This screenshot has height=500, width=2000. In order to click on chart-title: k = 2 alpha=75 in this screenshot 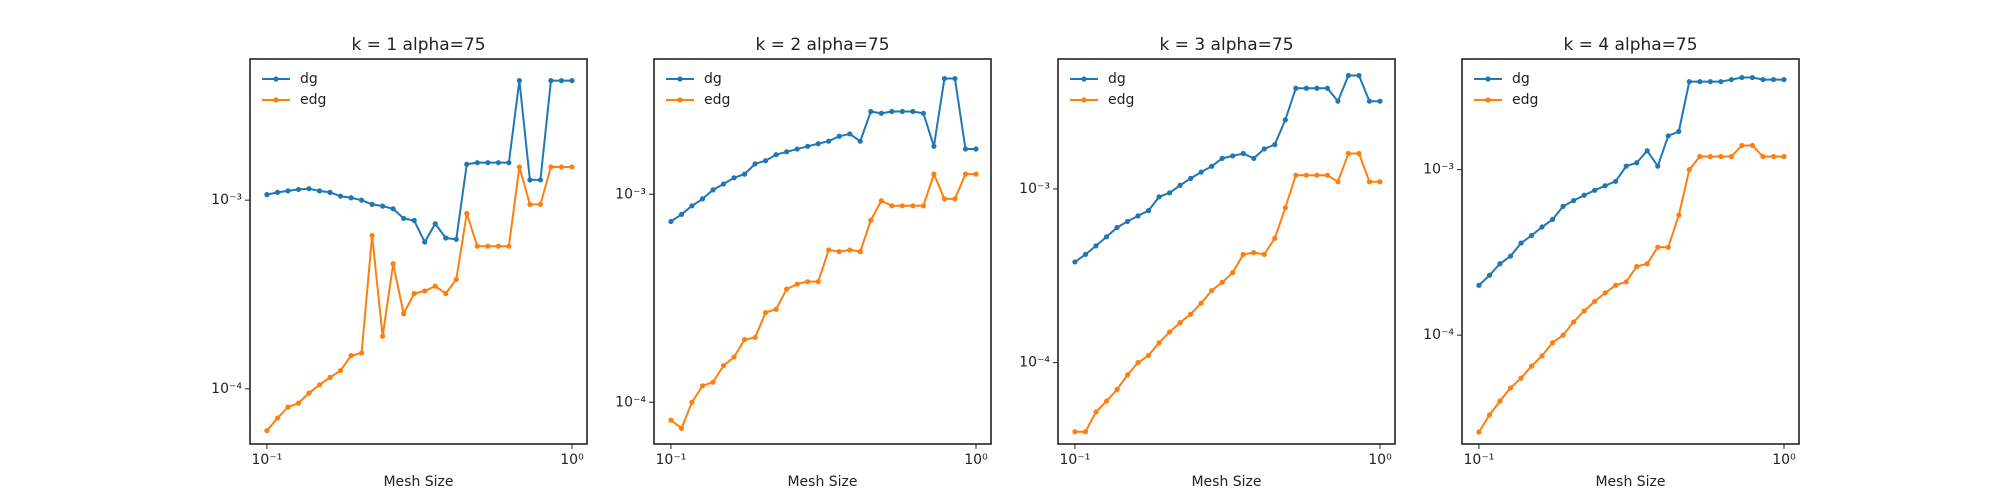, I will do `click(822, 45)`.